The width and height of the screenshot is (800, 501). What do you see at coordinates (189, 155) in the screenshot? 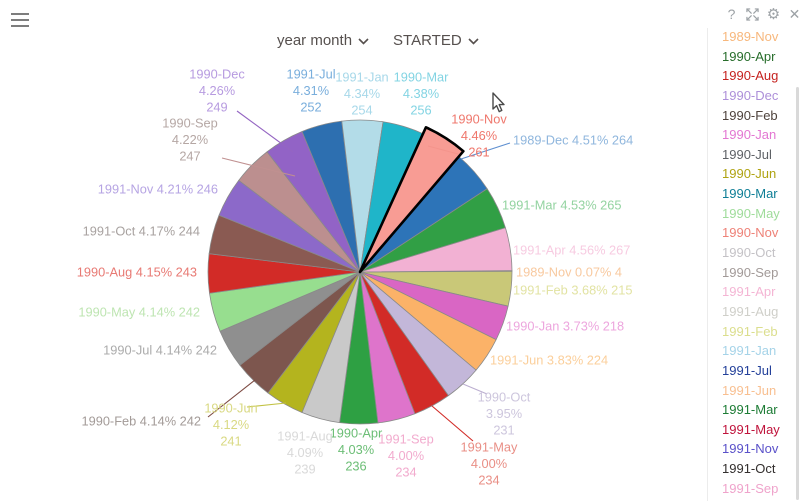
I see `slice-label-1990-Sep: 247` at bounding box center [189, 155].